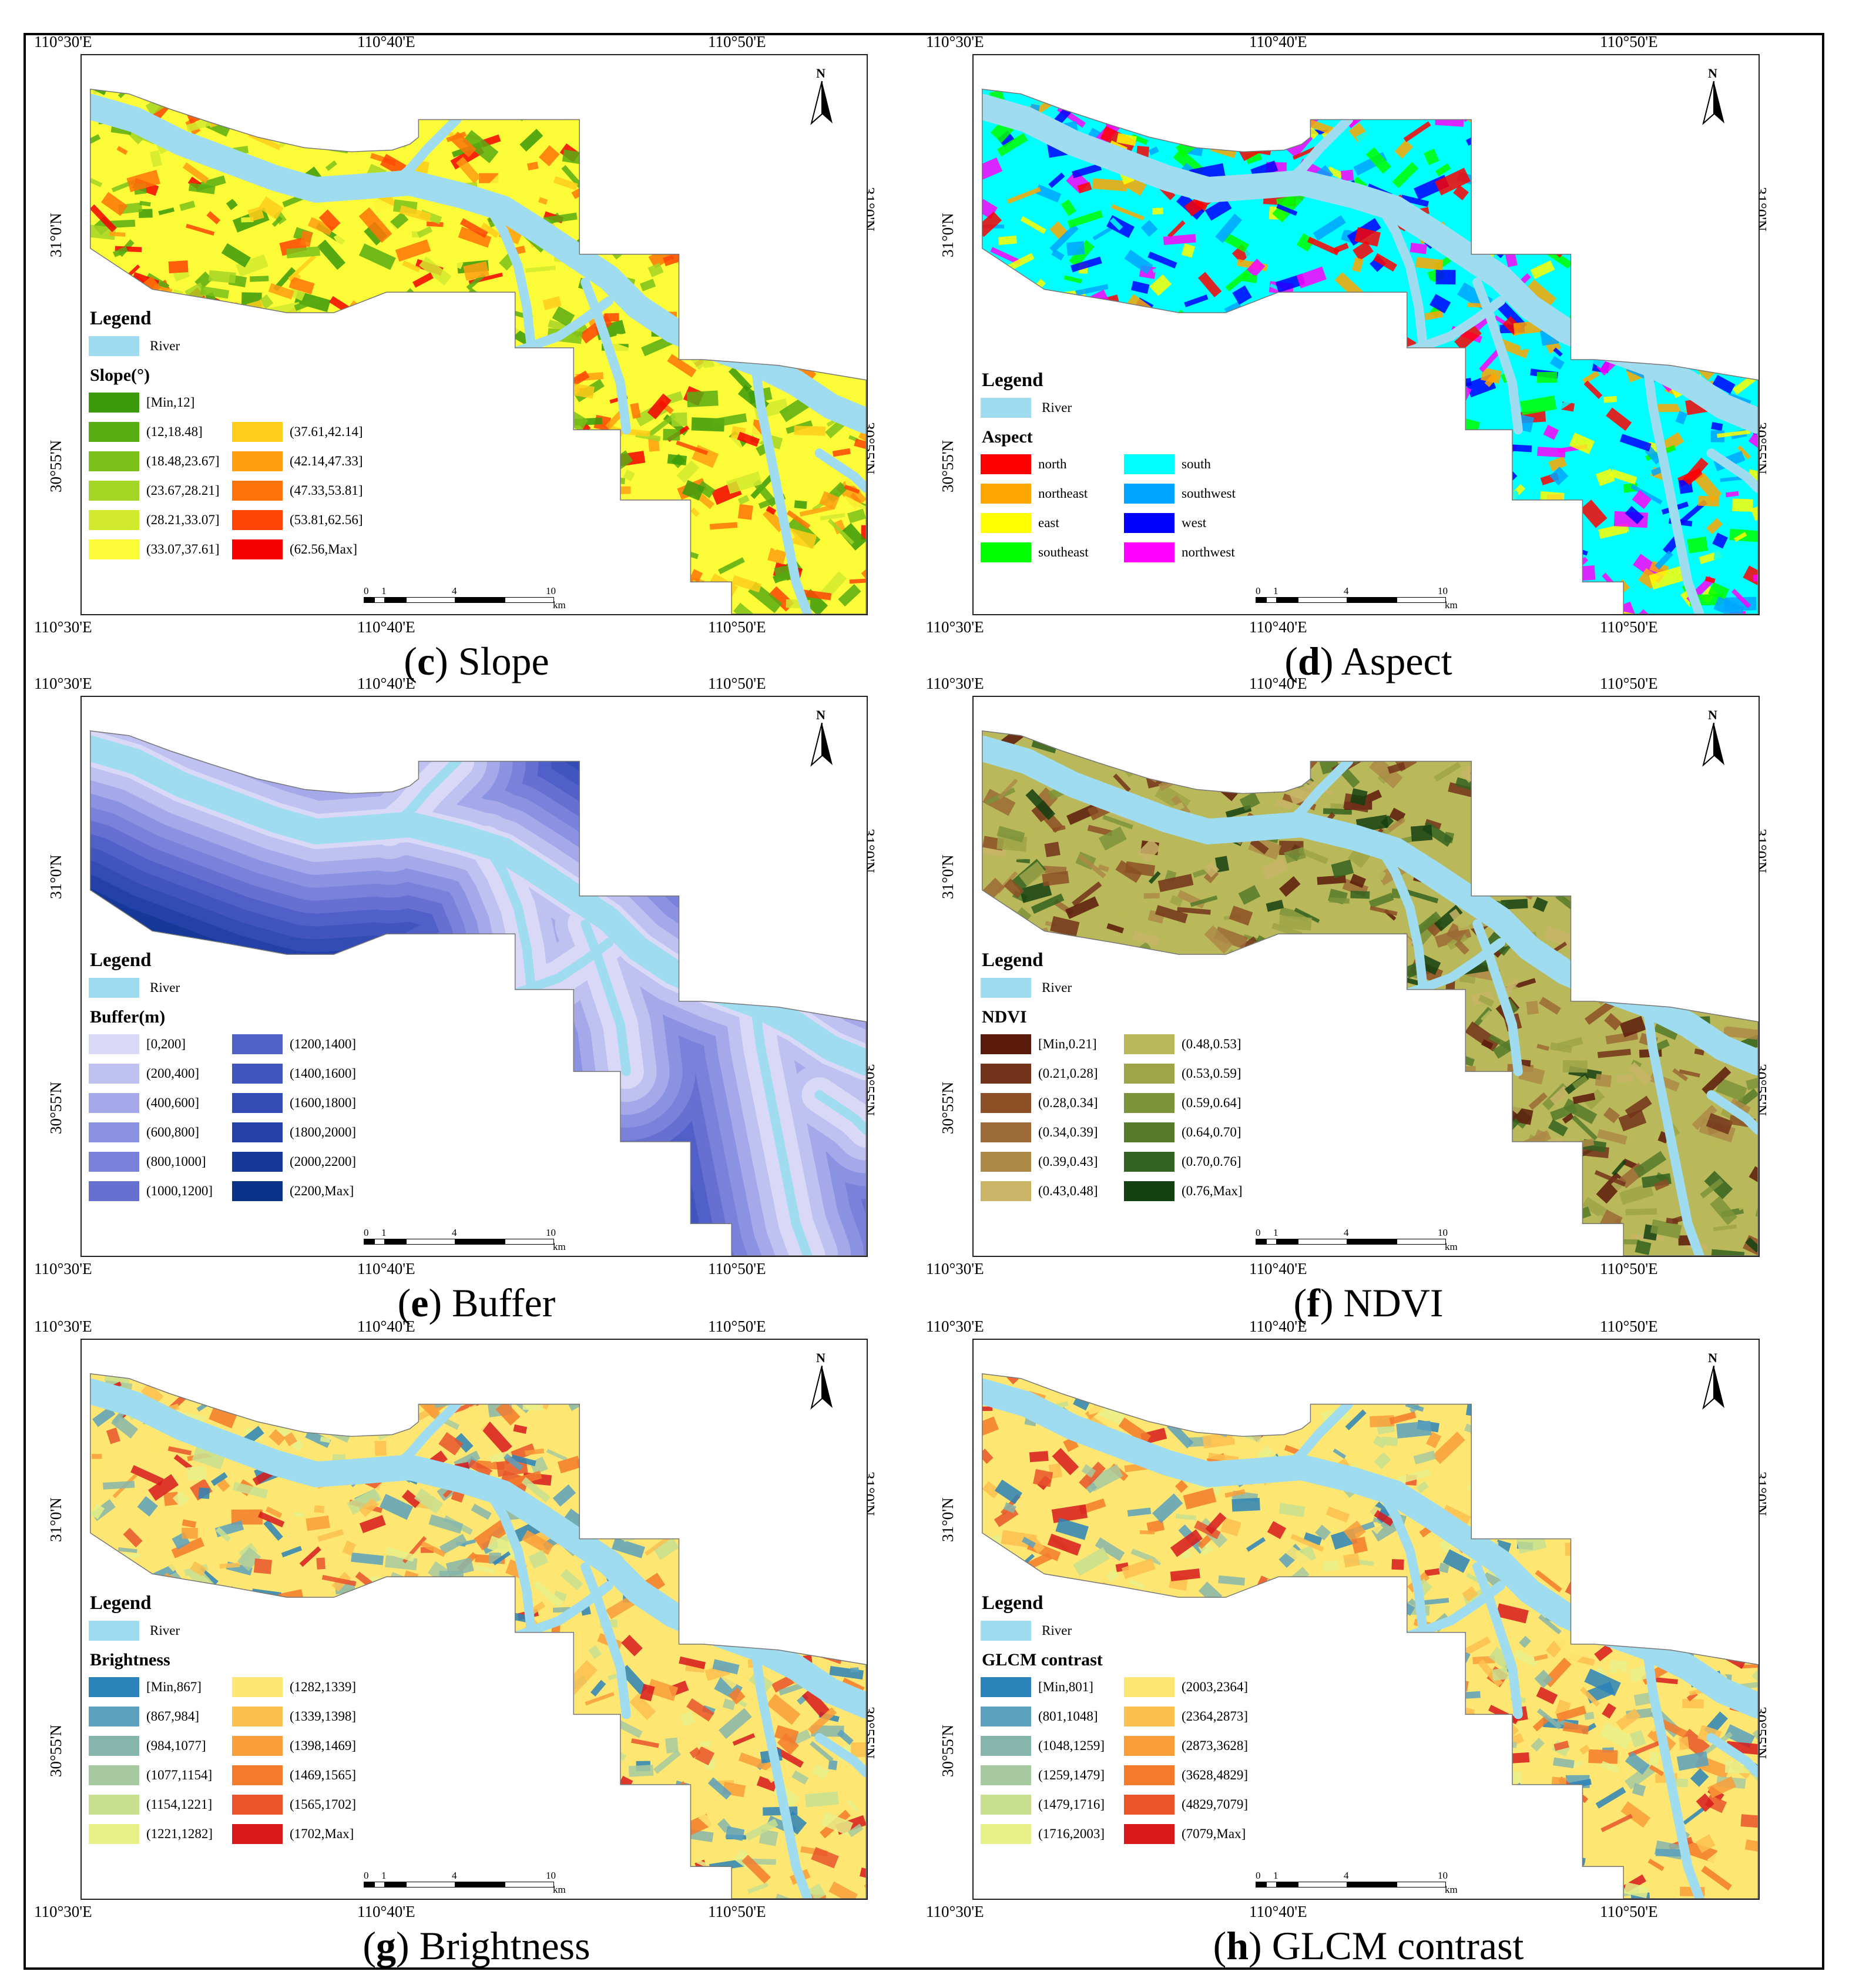 The width and height of the screenshot is (1849, 1988). I want to click on legend-label: [Min,867], so click(174, 1686).